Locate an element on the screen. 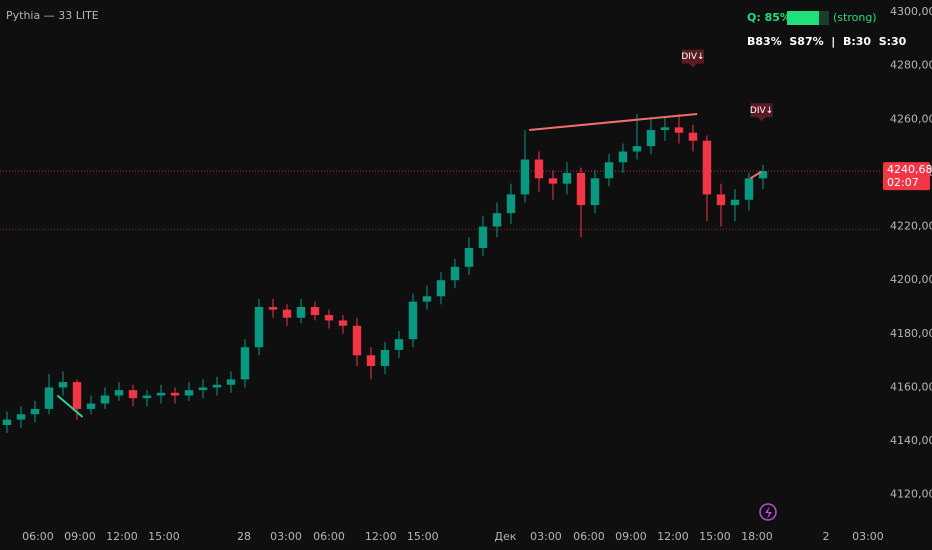 The width and height of the screenshot is (932, 550). lightning-glyph is located at coordinates (768, 512).